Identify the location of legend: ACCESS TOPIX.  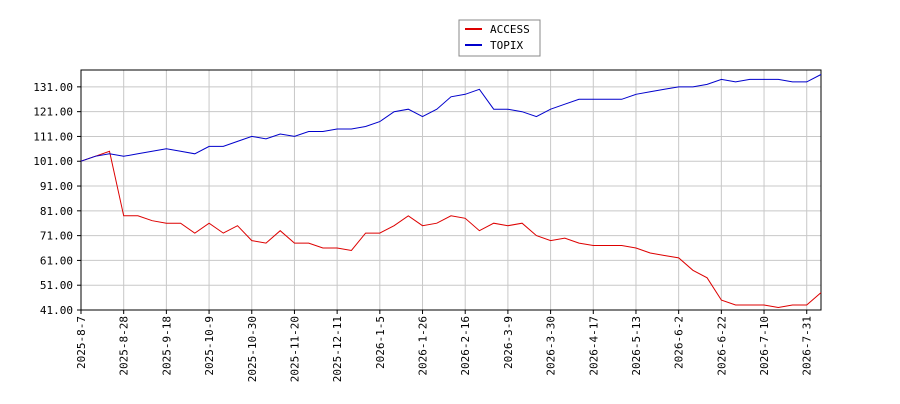
(499, 38).